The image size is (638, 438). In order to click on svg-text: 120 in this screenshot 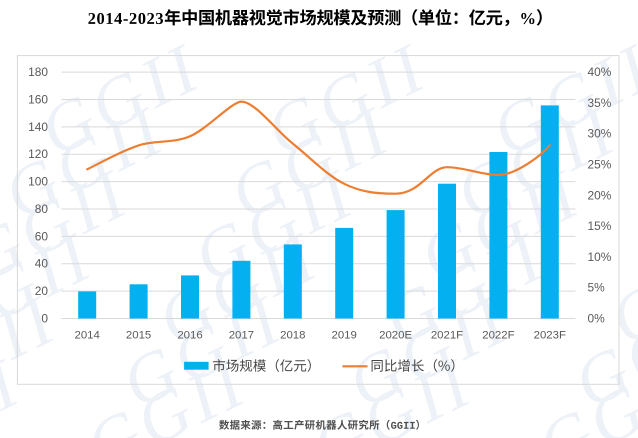, I will do `click(38, 154)`.